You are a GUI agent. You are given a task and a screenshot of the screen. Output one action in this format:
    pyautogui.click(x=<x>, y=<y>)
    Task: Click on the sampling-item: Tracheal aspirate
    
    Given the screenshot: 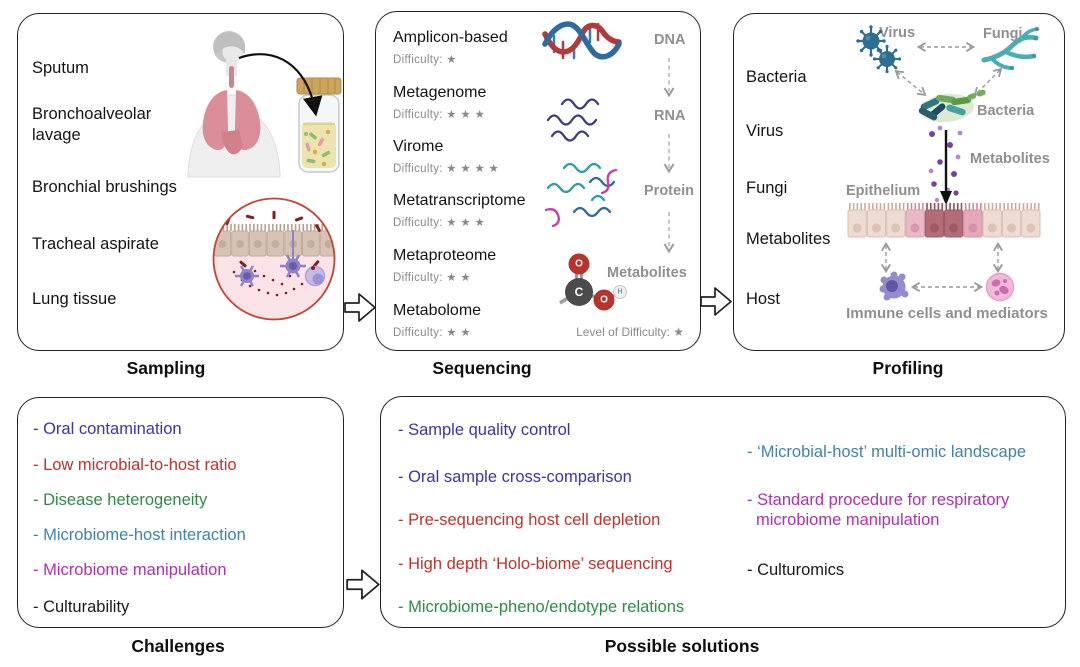 What is the action you would take?
    pyautogui.click(x=95, y=244)
    